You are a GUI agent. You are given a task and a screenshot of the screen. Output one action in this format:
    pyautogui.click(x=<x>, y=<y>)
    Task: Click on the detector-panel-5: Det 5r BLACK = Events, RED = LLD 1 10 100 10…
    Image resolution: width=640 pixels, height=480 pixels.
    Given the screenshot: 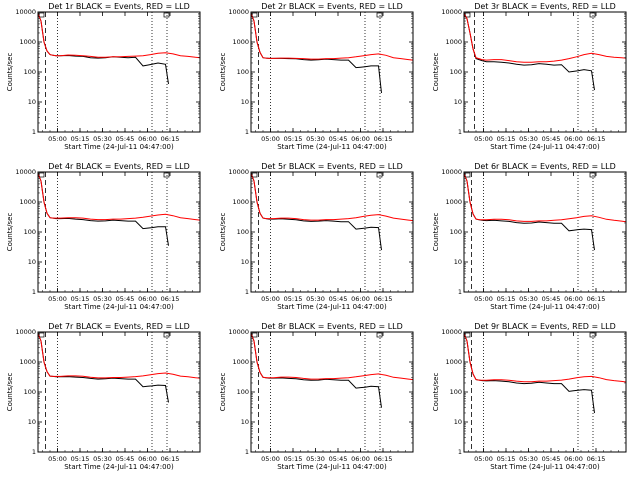 What is the action you would take?
    pyautogui.click(x=319, y=240)
    